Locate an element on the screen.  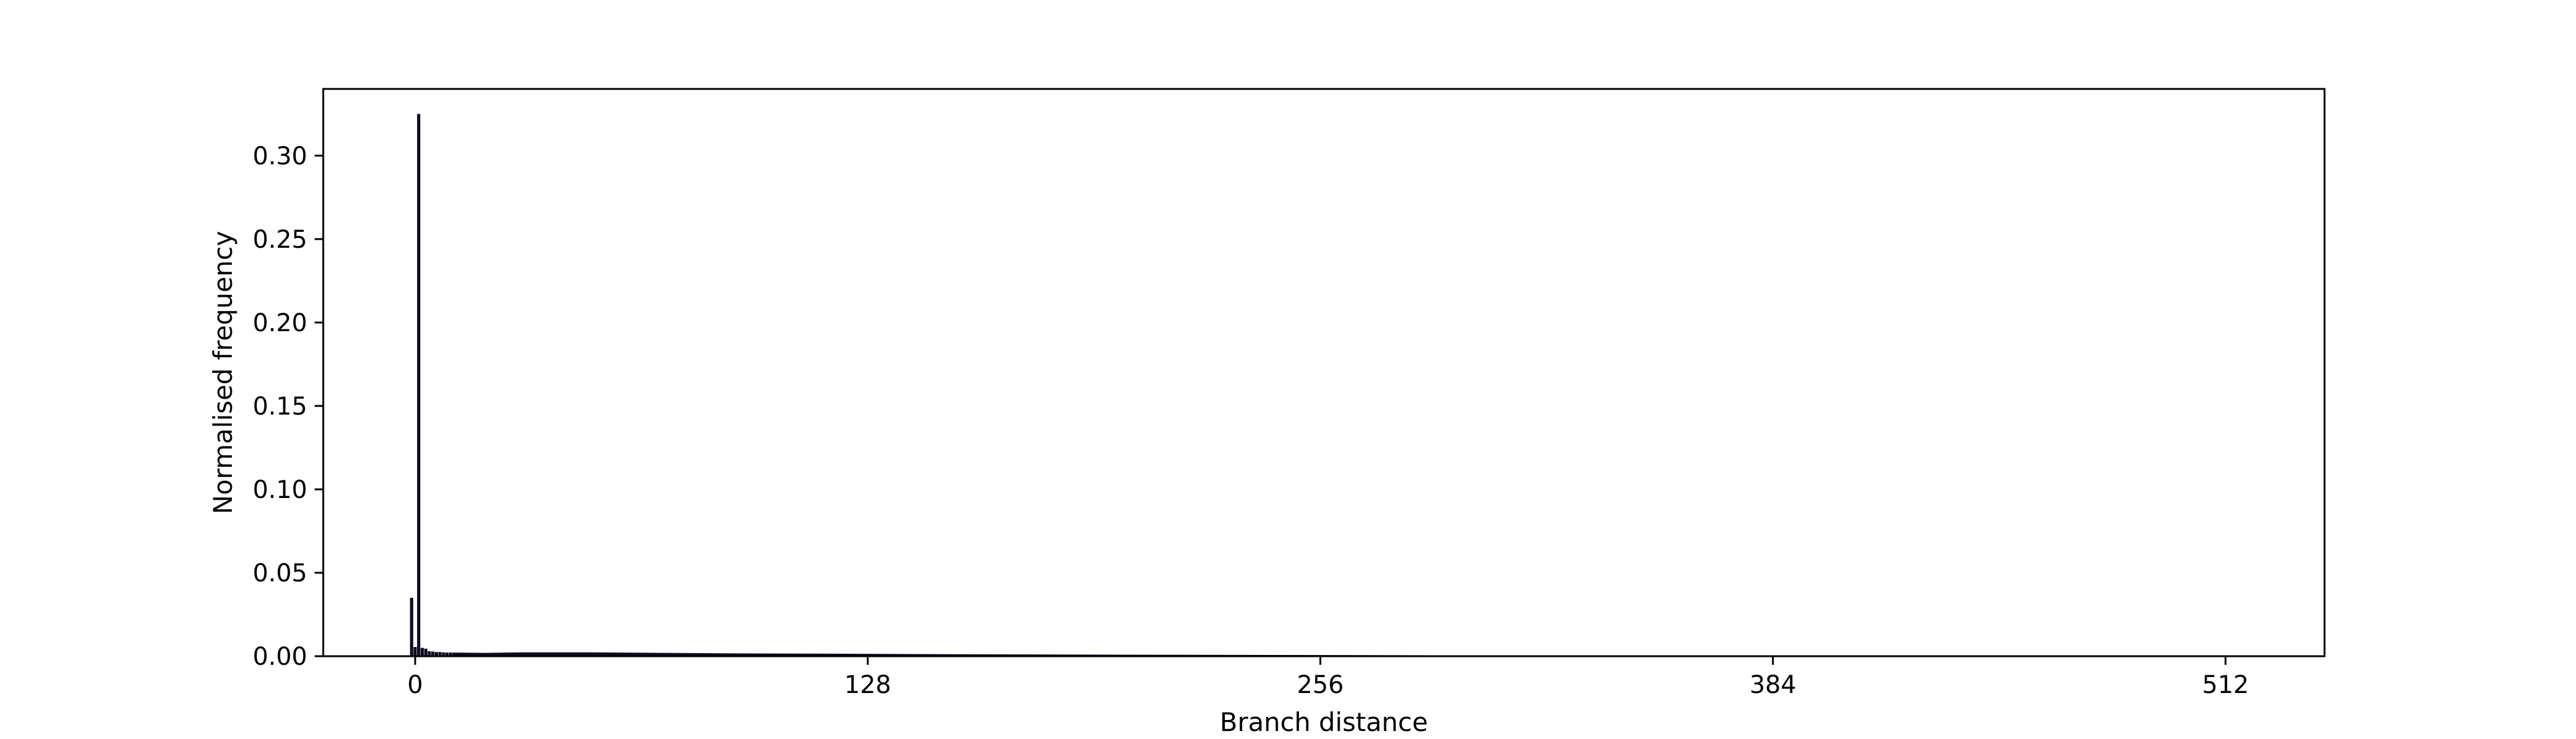
y-axis-label: Normalised frequency is located at coordinates (223, 372).